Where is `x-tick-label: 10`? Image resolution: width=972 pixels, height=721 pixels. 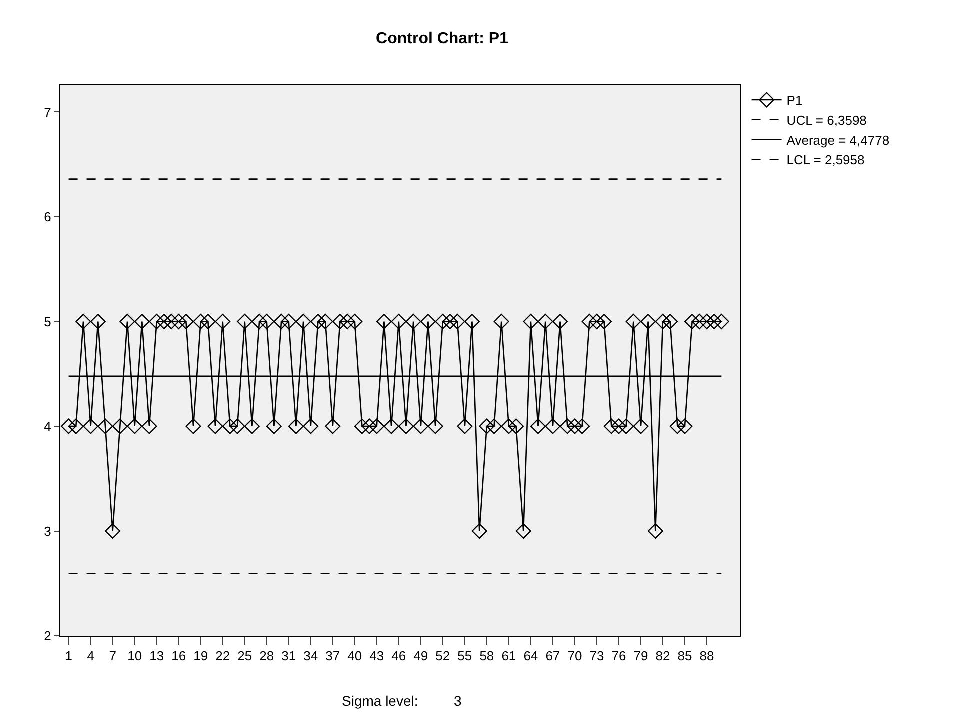
x-tick-label: 10 is located at coordinates (135, 656).